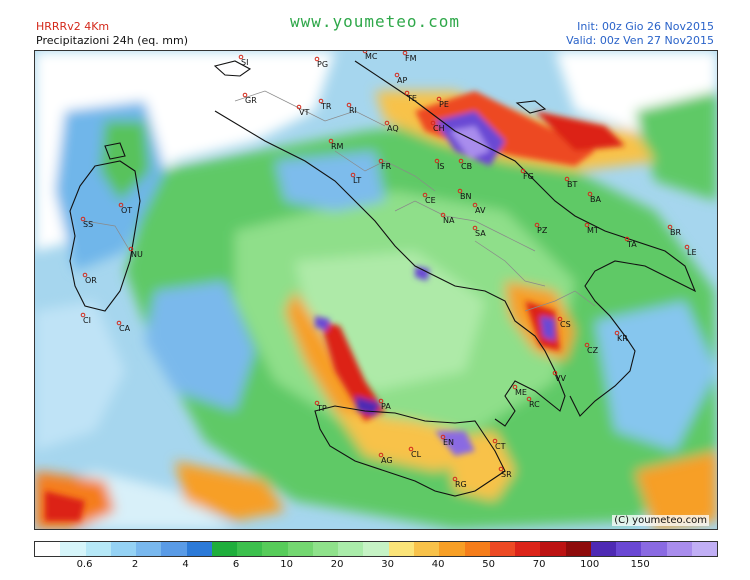 The width and height of the screenshot is (750, 580). What do you see at coordinates (393, 128) in the screenshot?
I see `city-label: AQ` at bounding box center [393, 128].